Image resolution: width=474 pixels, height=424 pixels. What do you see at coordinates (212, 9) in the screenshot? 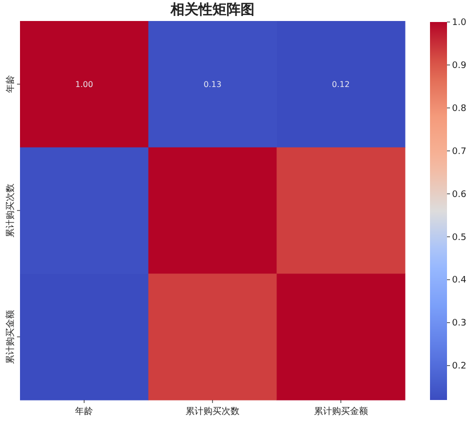
I see `chart-title: 相关性矩阵图` at bounding box center [212, 9].